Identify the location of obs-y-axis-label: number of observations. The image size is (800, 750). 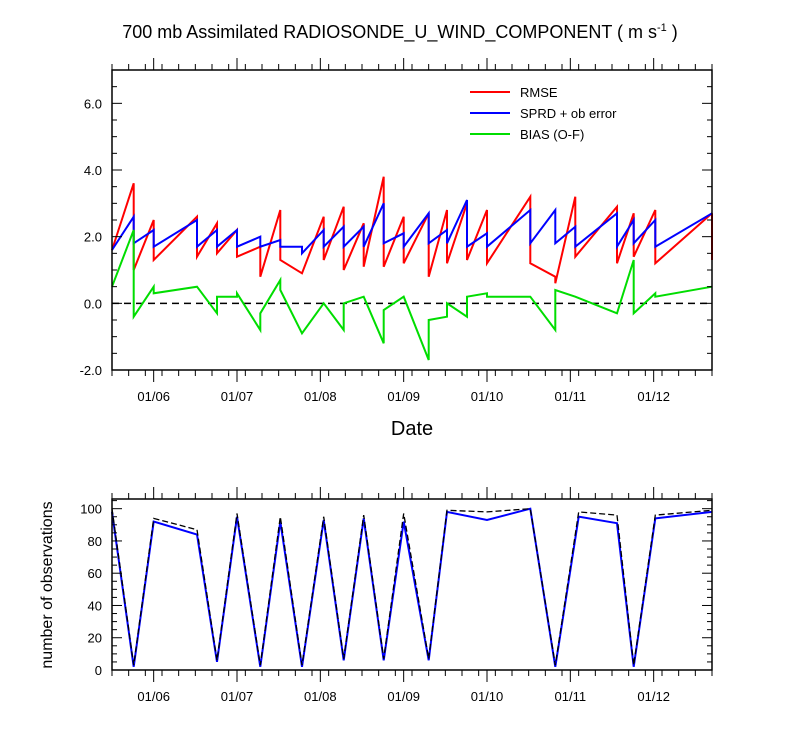
(47, 585).